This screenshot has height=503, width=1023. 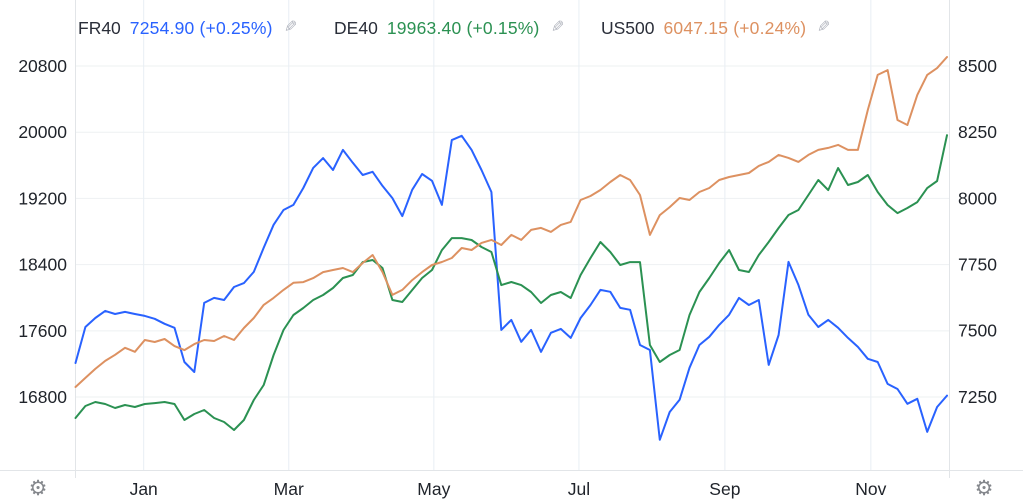 What do you see at coordinates (977, 198) in the screenshot?
I see `right-axis-tick-label: 8000` at bounding box center [977, 198].